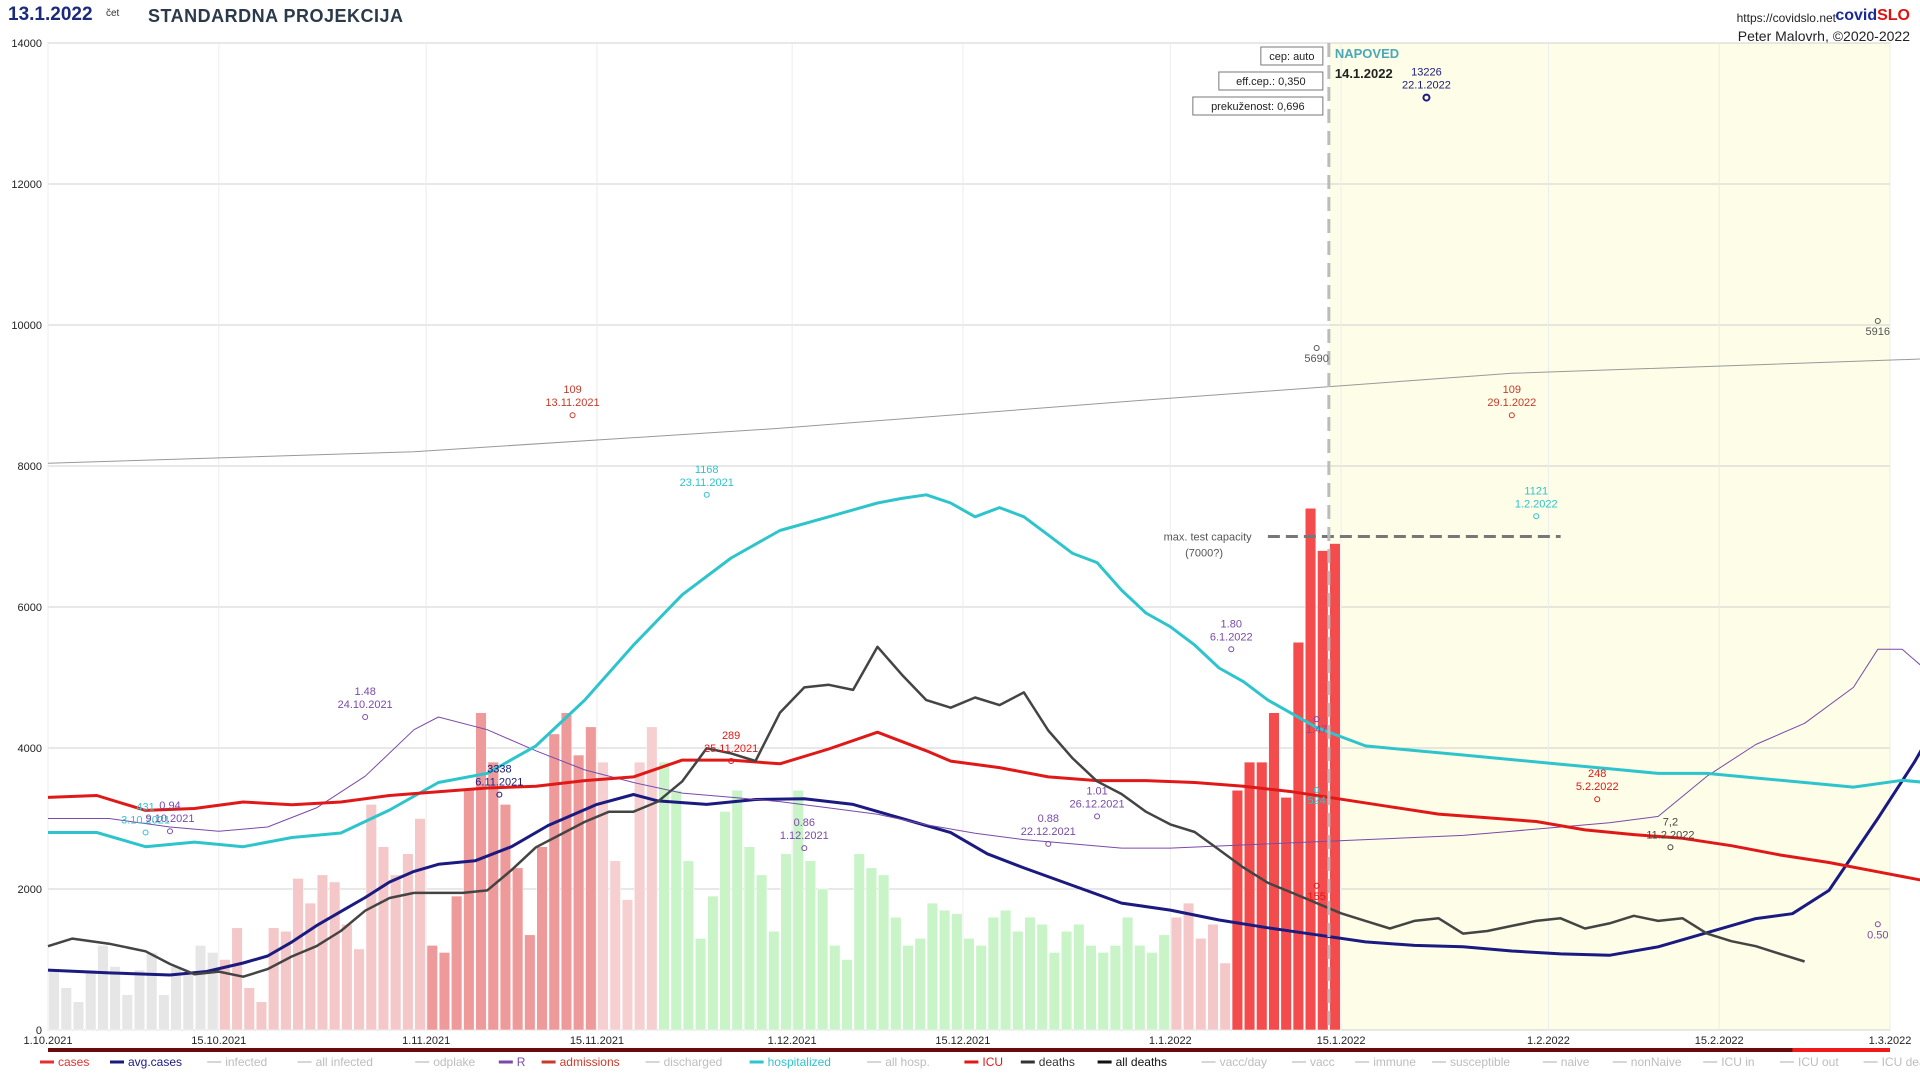 The image size is (1920, 1080). I want to click on annotation-date: 26.12.2021, so click(1097, 804).